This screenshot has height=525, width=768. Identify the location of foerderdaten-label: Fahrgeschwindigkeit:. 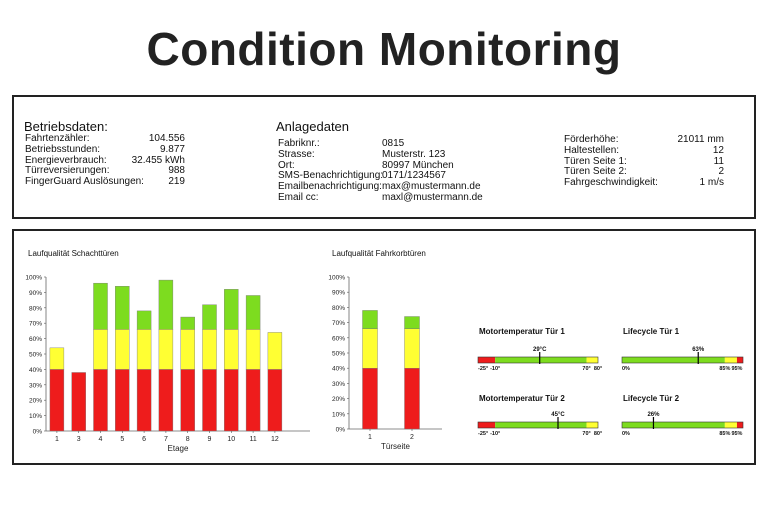
(611, 183).